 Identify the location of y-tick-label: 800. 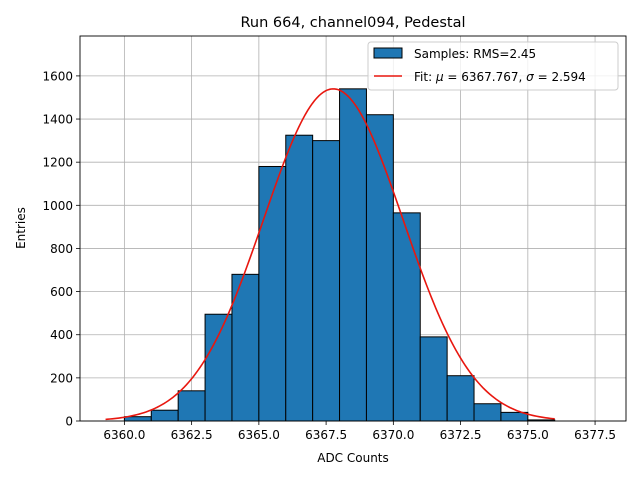
(61, 249).